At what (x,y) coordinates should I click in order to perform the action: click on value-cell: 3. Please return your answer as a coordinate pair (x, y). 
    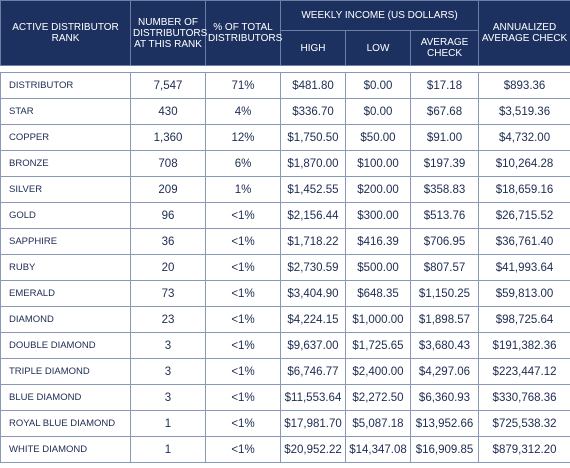
    Looking at the image, I should click on (168, 371).